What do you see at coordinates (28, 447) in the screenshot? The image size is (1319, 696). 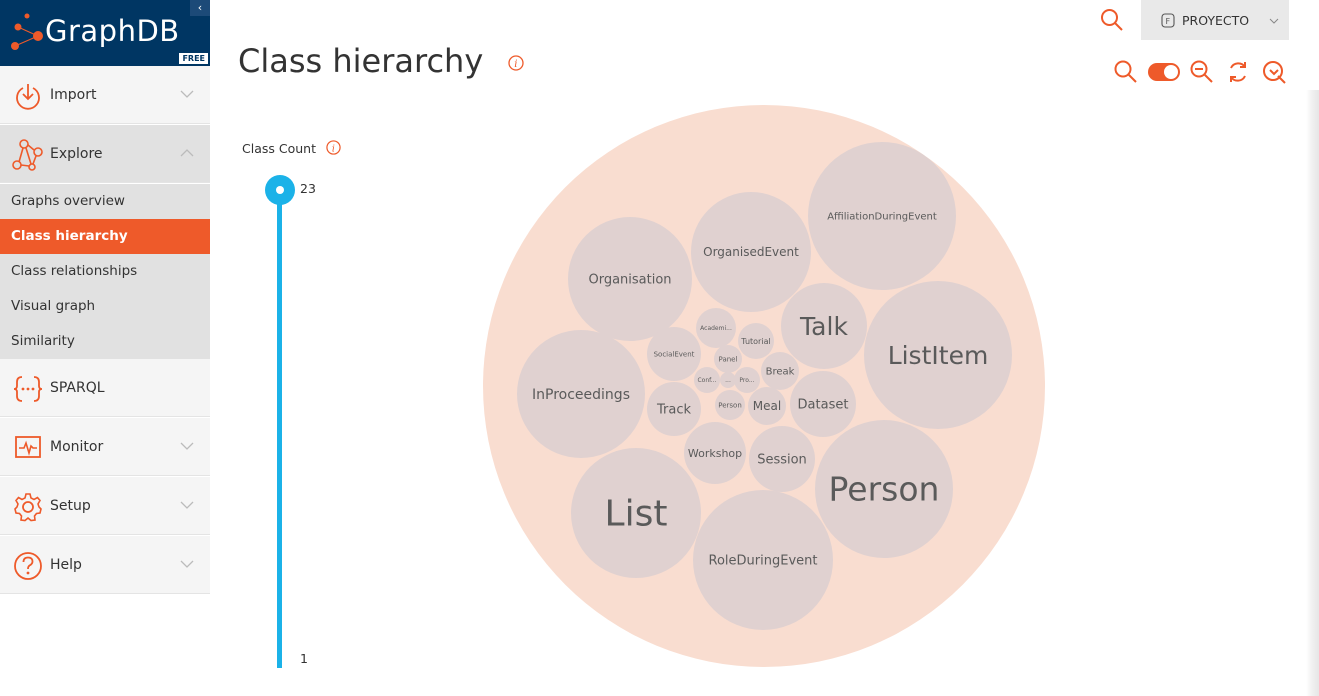 I see `monitor-icon` at bounding box center [28, 447].